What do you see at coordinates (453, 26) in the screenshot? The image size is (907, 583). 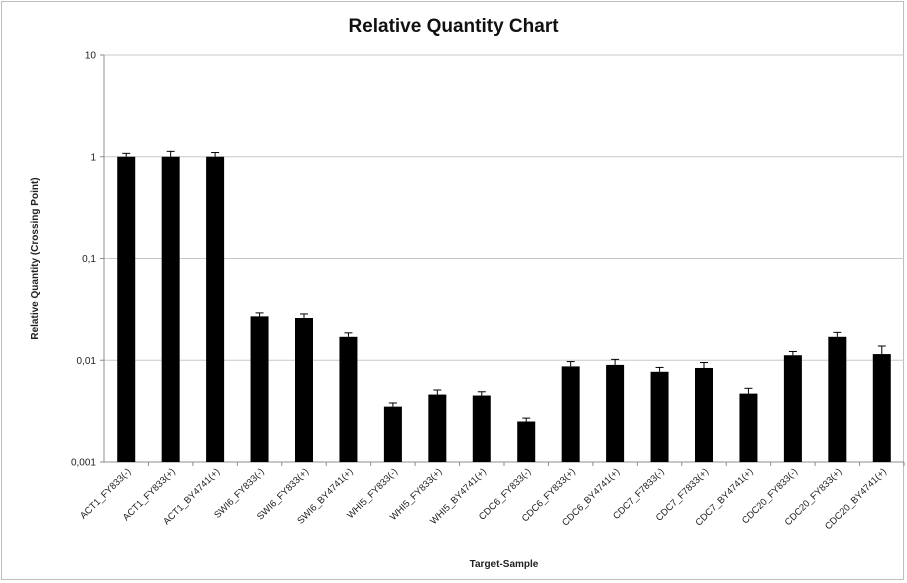 I see `chart-title: Relative Quantity Chart` at bounding box center [453, 26].